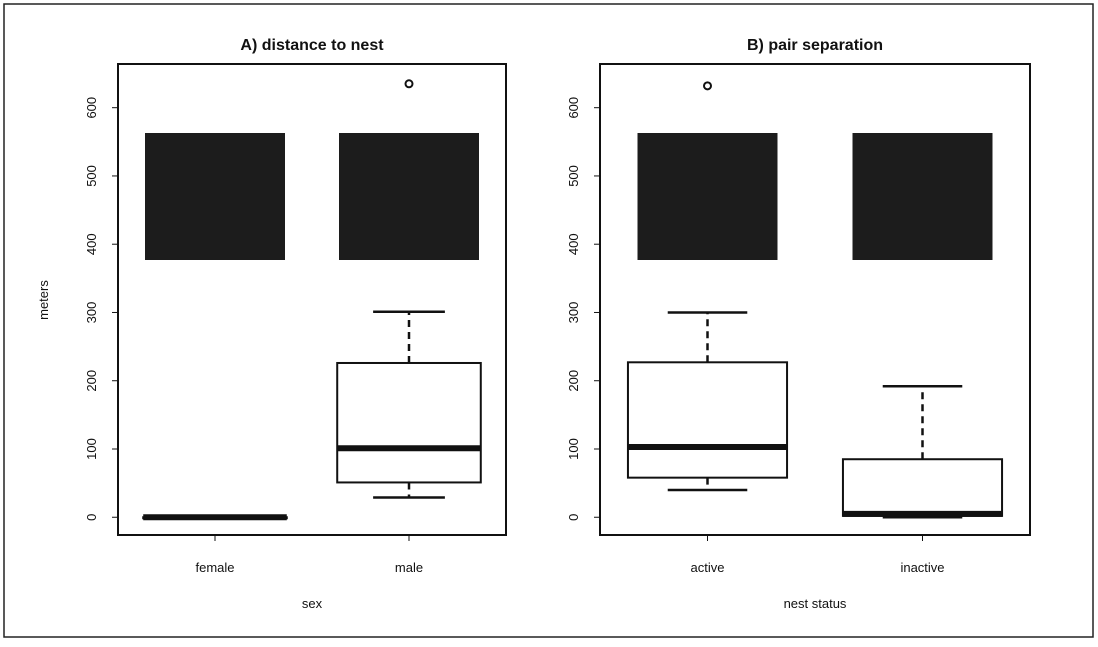 The image size is (1098, 647). Describe the element at coordinates (708, 567) in the screenshot. I see `x-tick-label: active` at that location.